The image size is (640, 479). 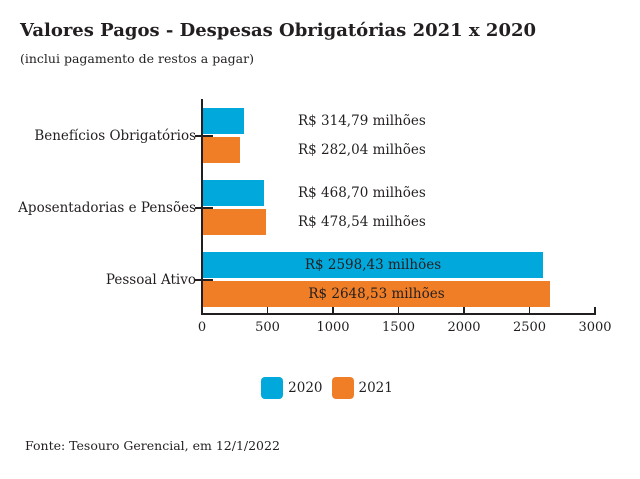 What do you see at coordinates (150, 279) in the screenshot?
I see `category-label: Pessoal Ativo` at bounding box center [150, 279].